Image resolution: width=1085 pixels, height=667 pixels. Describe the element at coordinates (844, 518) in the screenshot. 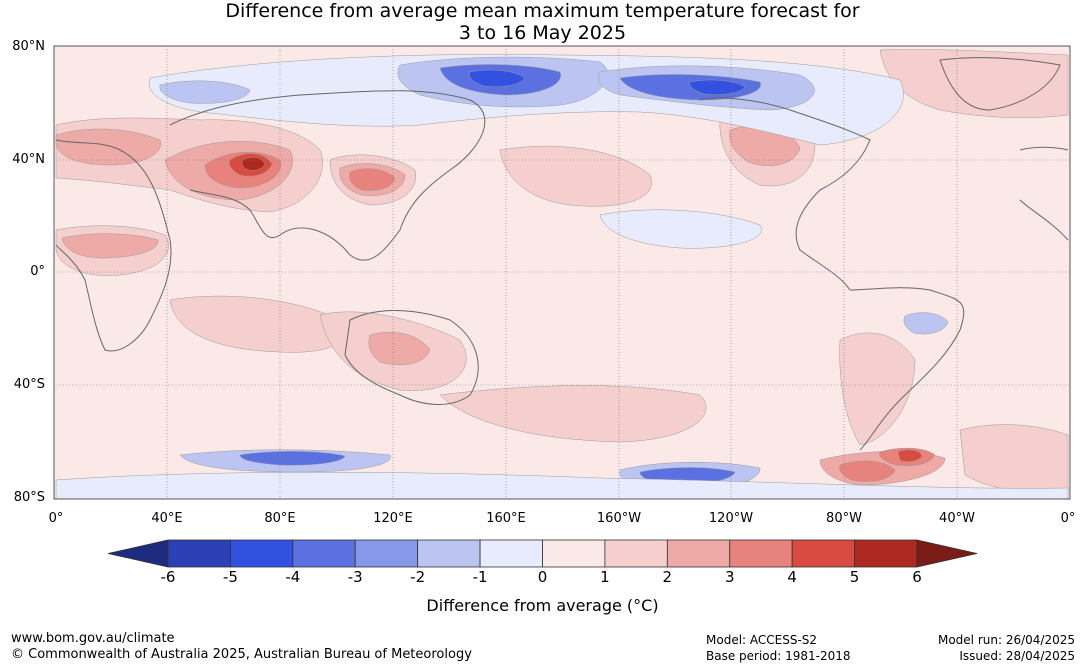

I see `lon-label-80w: 80°W` at that location.